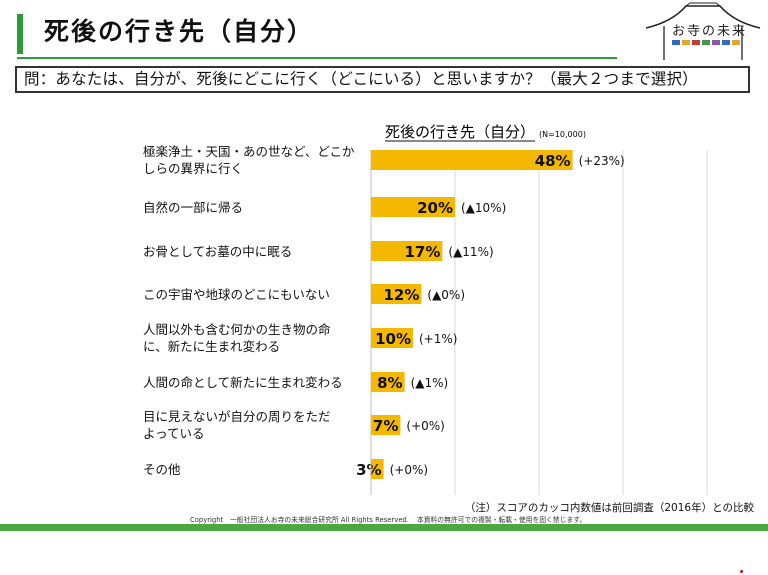 This screenshot has height=575, width=768. I want to click on reproduction-notice: 本資料の無許可での複製・転載・使用を固く禁じます。, so click(501, 520).